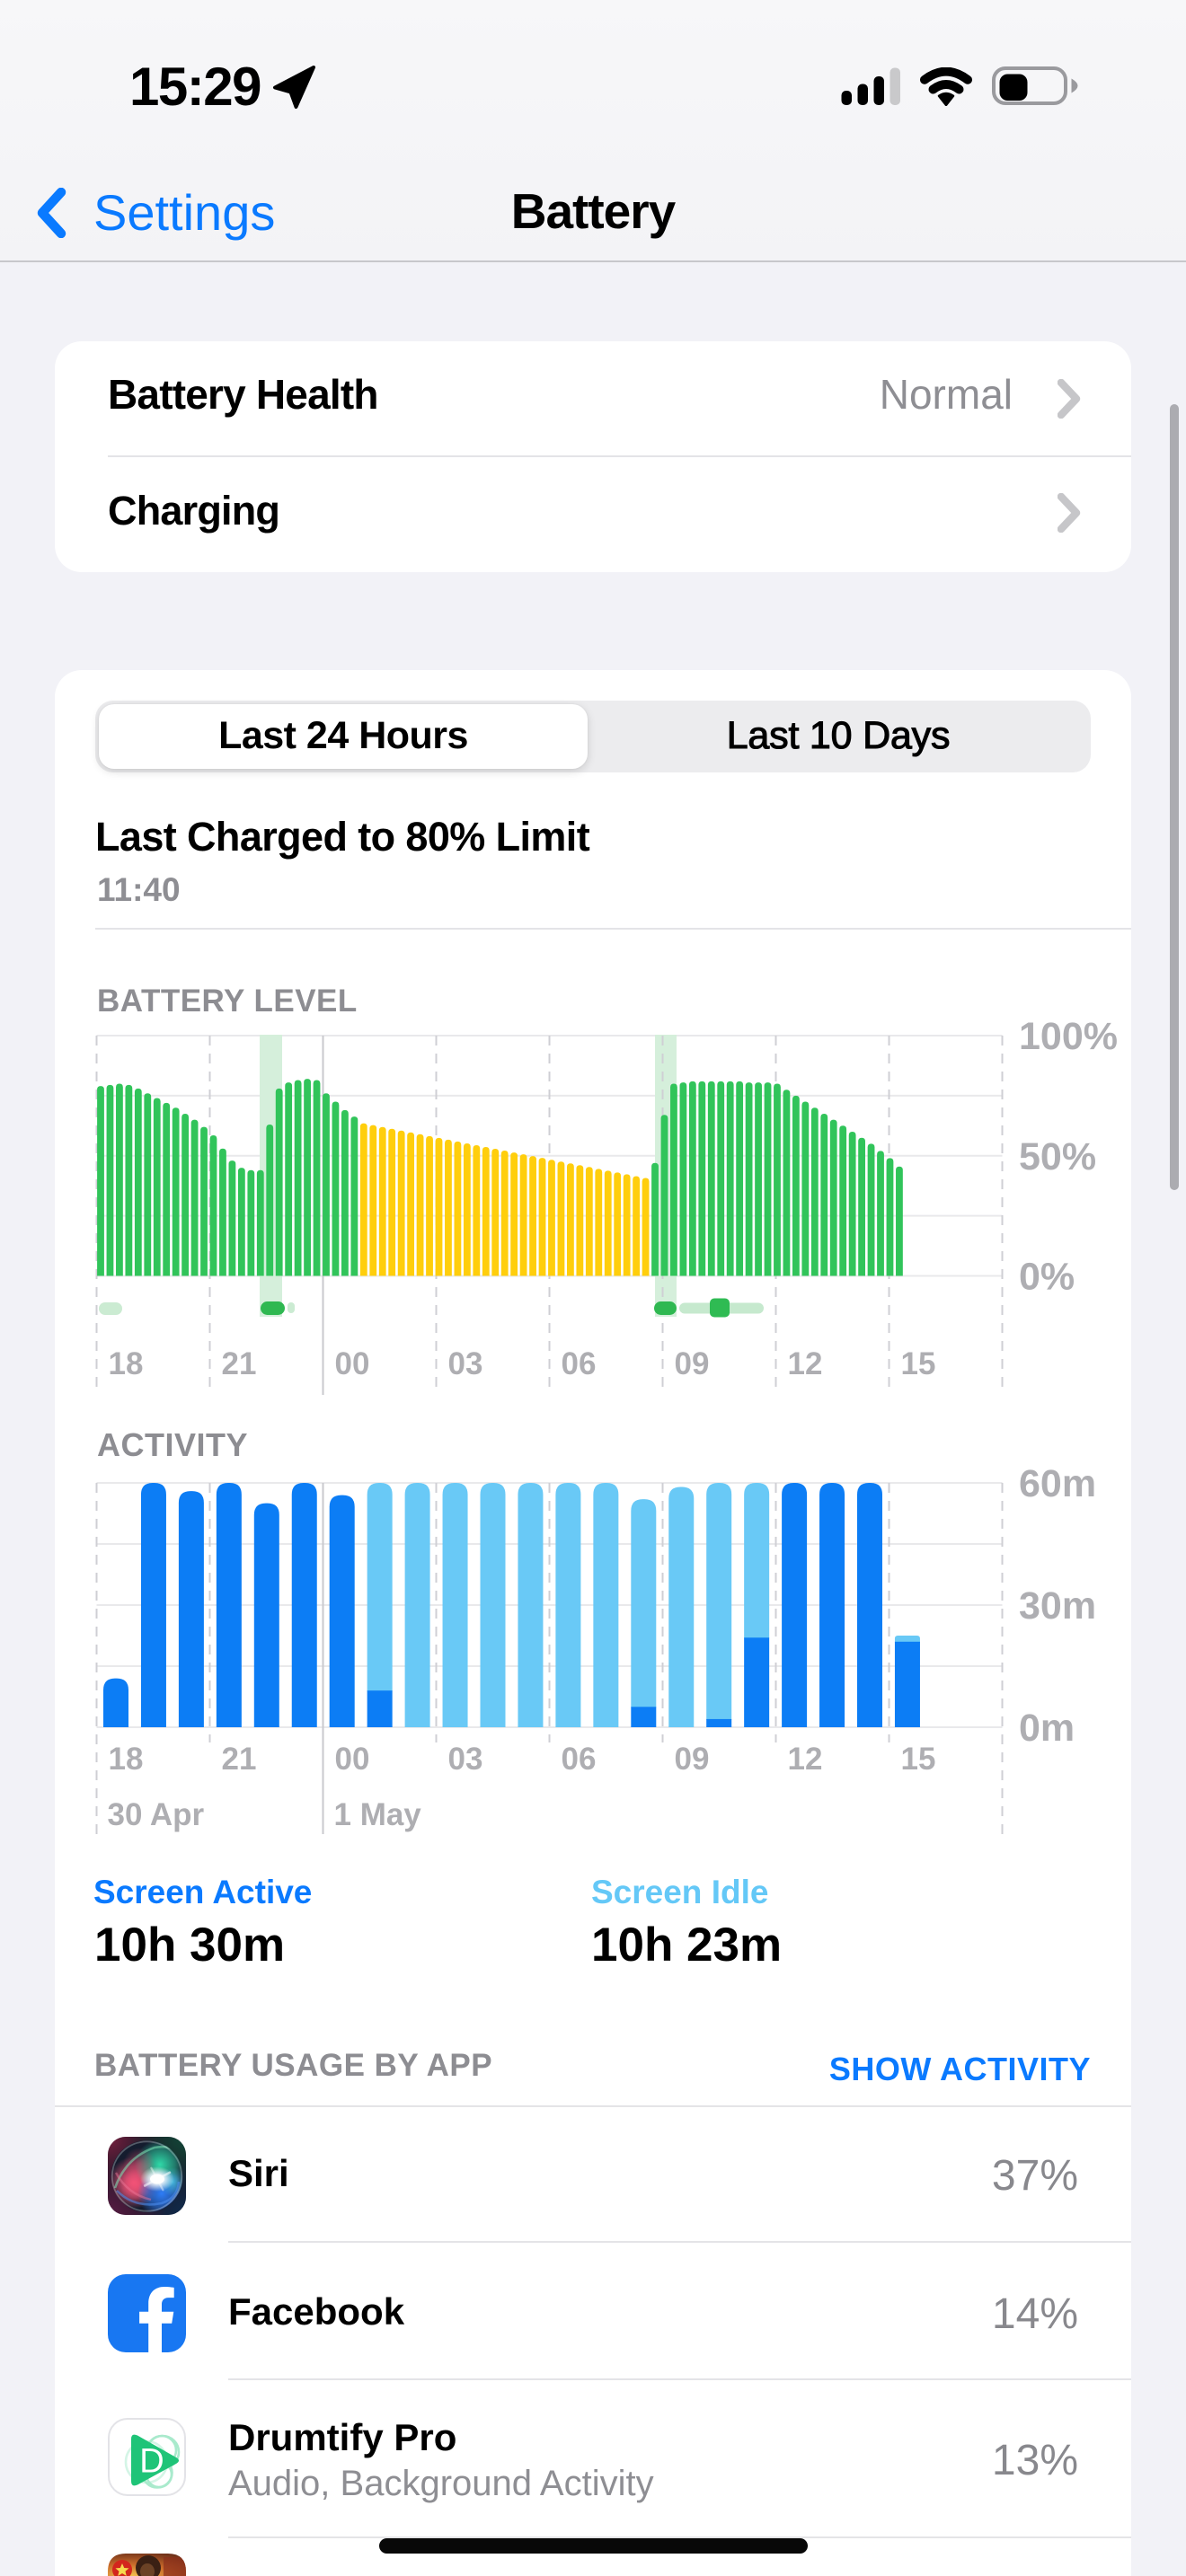 This screenshot has height=2576, width=1186. What do you see at coordinates (1057, 1606) in the screenshot?
I see `svg-text: 30m` at bounding box center [1057, 1606].